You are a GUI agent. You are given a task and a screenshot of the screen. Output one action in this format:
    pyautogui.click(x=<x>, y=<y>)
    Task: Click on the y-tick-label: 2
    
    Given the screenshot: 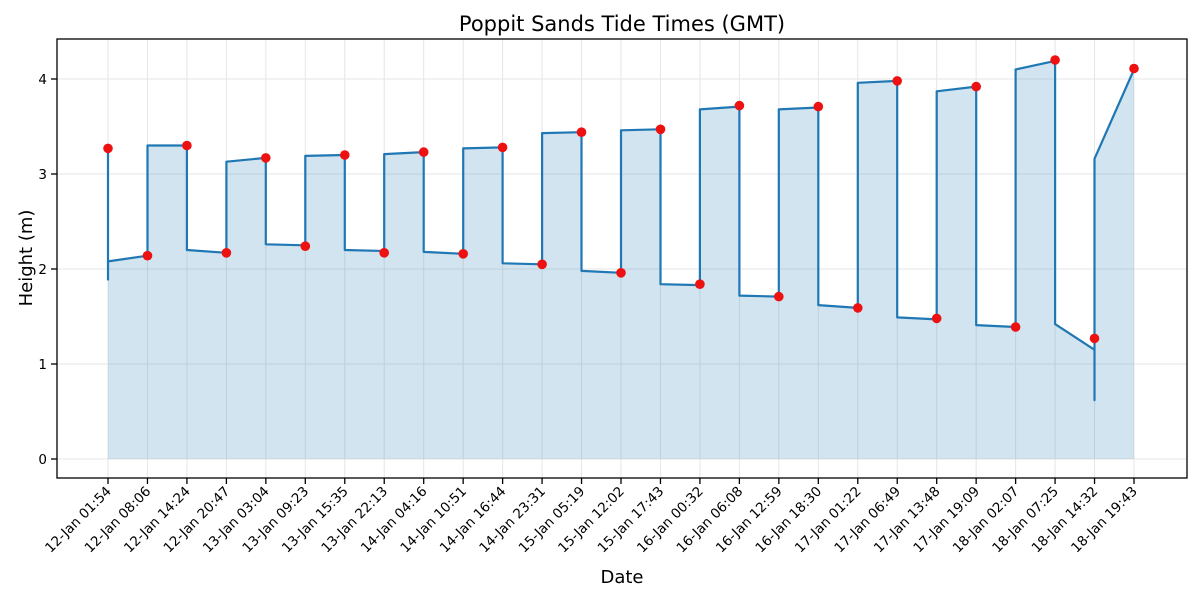 What is the action you would take?
    pyautogui.click(x=42, y=270)
    